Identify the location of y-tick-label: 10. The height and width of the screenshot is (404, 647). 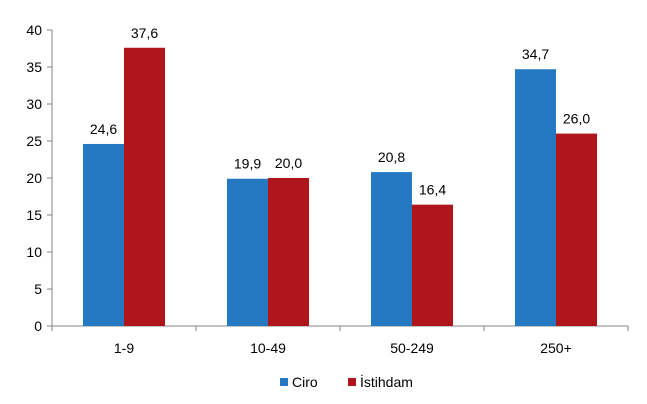
(34, 252).